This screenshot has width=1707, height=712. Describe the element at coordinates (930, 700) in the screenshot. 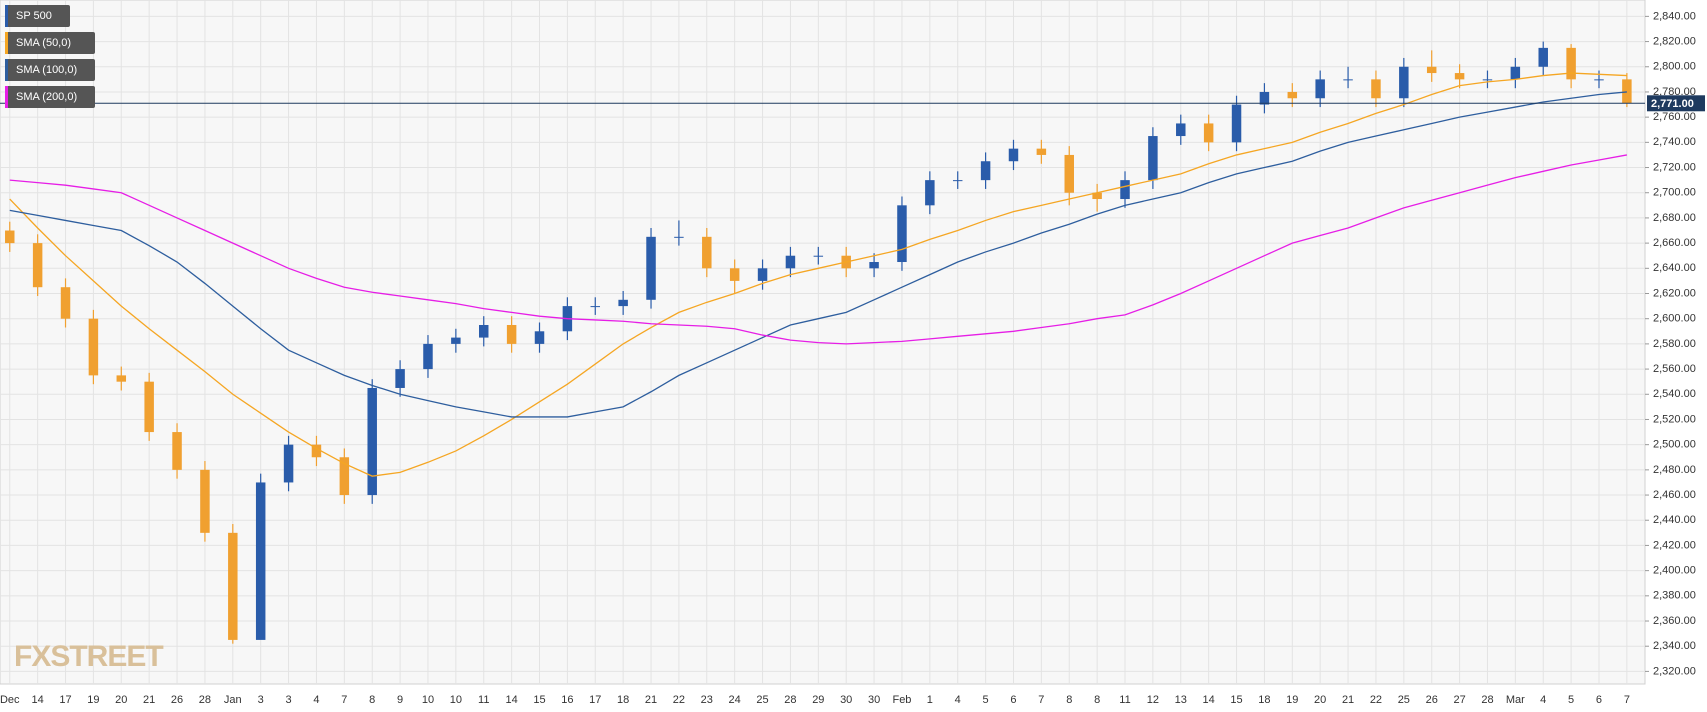

I see `x-tick-label: 1` at that location.